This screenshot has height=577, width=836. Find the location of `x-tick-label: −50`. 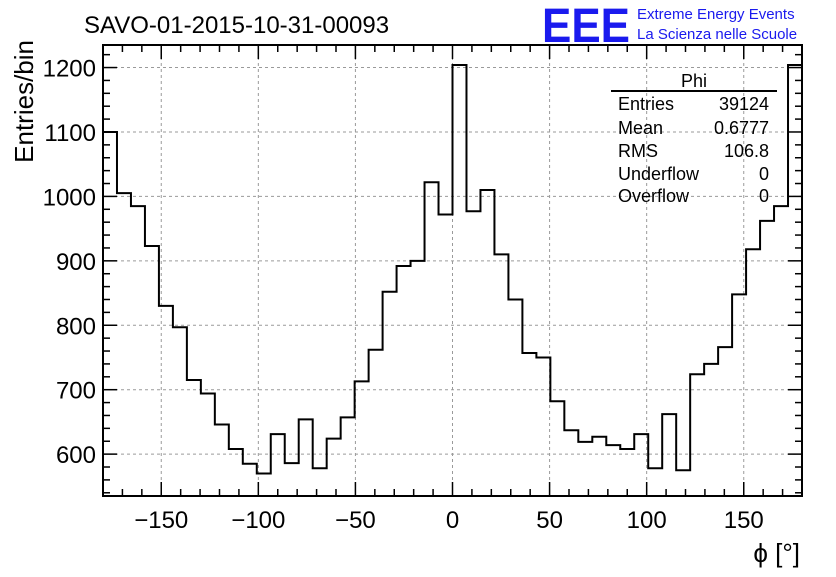

x-tick-label: −50 is located at coordinates (355, 520).